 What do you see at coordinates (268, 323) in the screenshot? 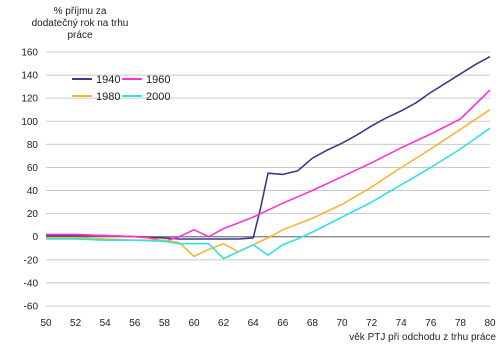
I see `x-axis-ticks: 50 52 54 56 58 60 62 64 66 68 70 72 74 76 78 80` at bounding box center [268, 323].